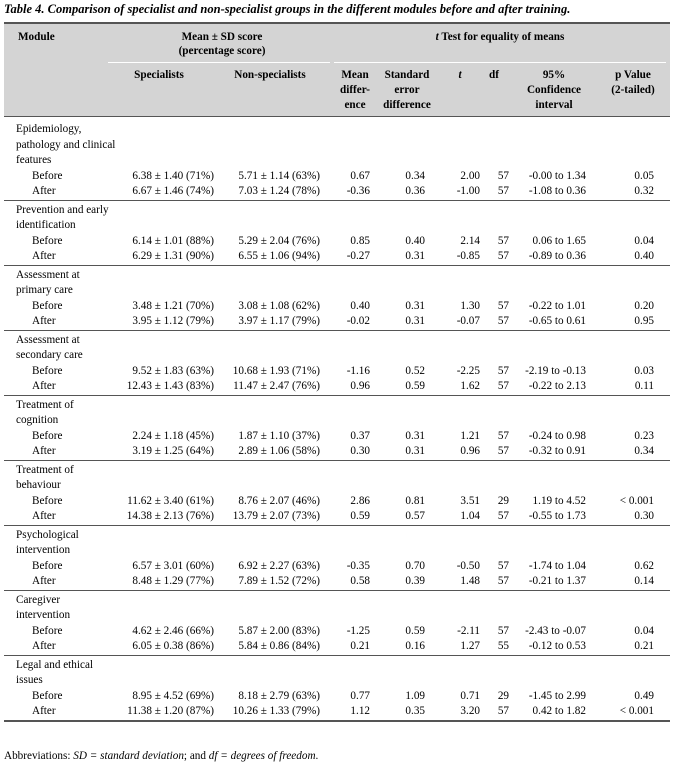  I want to click on specialists-cell: 6.57 ± 3.01 (60%), so click(173, 565).